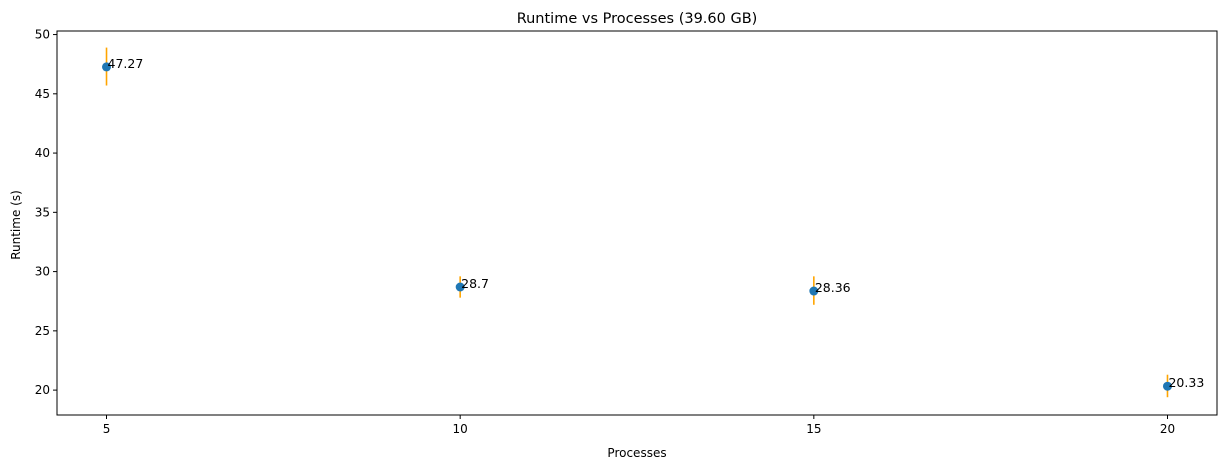 This screenshot has width=1229, height=470. Describe the element at coordinates (1186, 382) in the screenshot. I see `data-label: 20.33` at that location.